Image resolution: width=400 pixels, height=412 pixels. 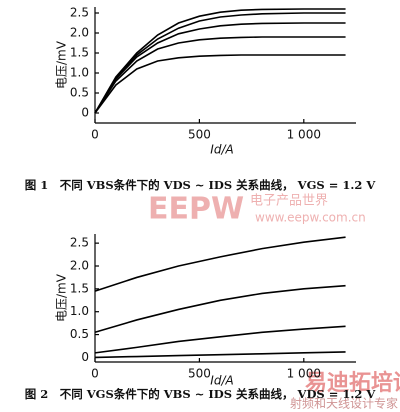 I want to click on watermark: 电子产品世界, so click(x=289, y=201).